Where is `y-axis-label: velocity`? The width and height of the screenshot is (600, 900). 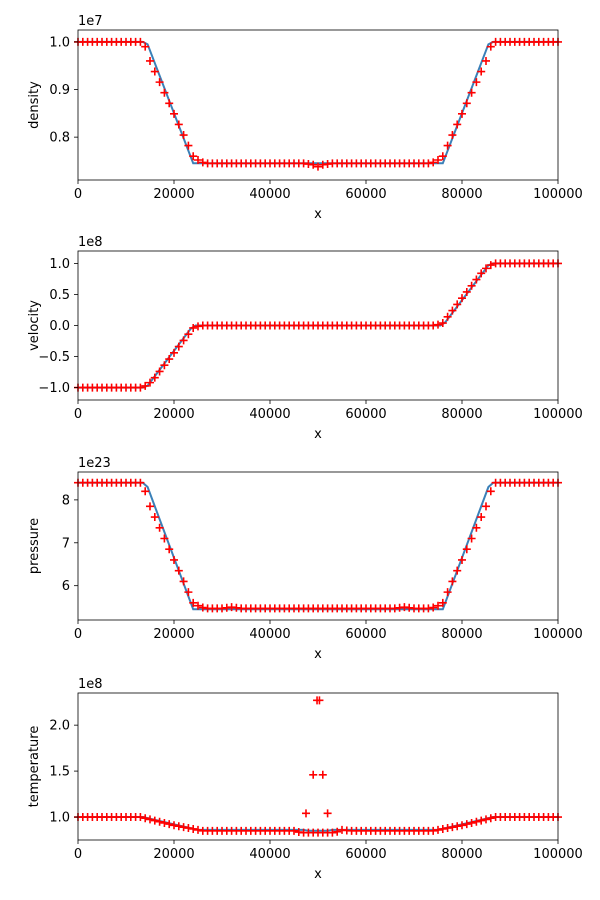
y-axis-label: velocity is located at coordinates (34, 325).